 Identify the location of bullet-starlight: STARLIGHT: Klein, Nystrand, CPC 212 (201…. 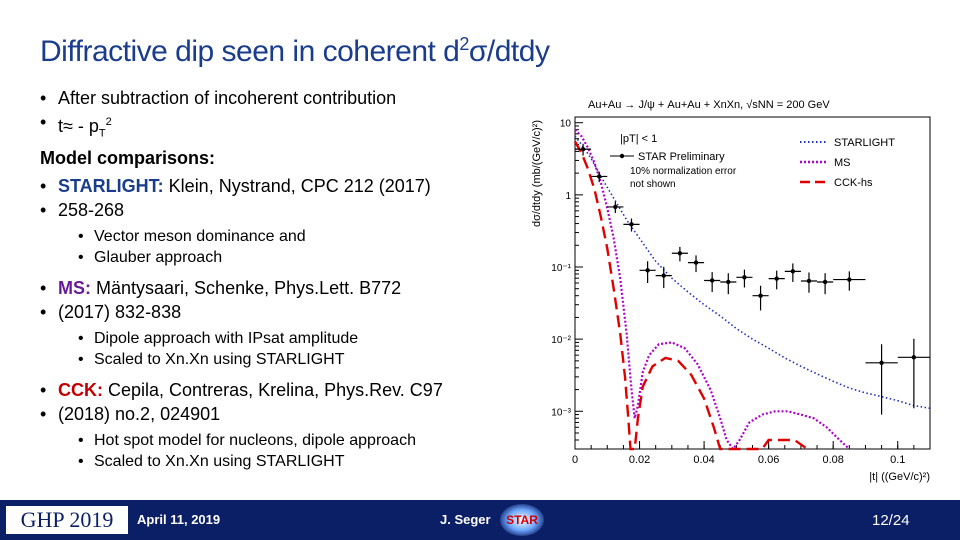
(280, 186).